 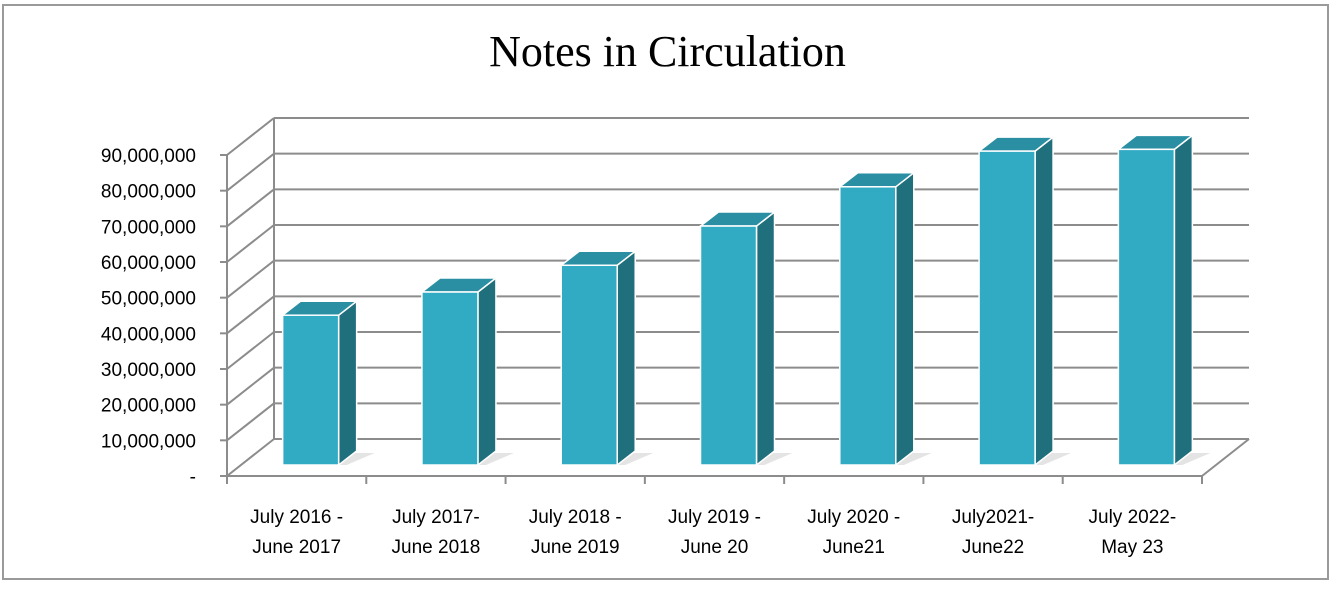 I want to click on x-tick-label: July 2020 -, so click(x=853, y=517).